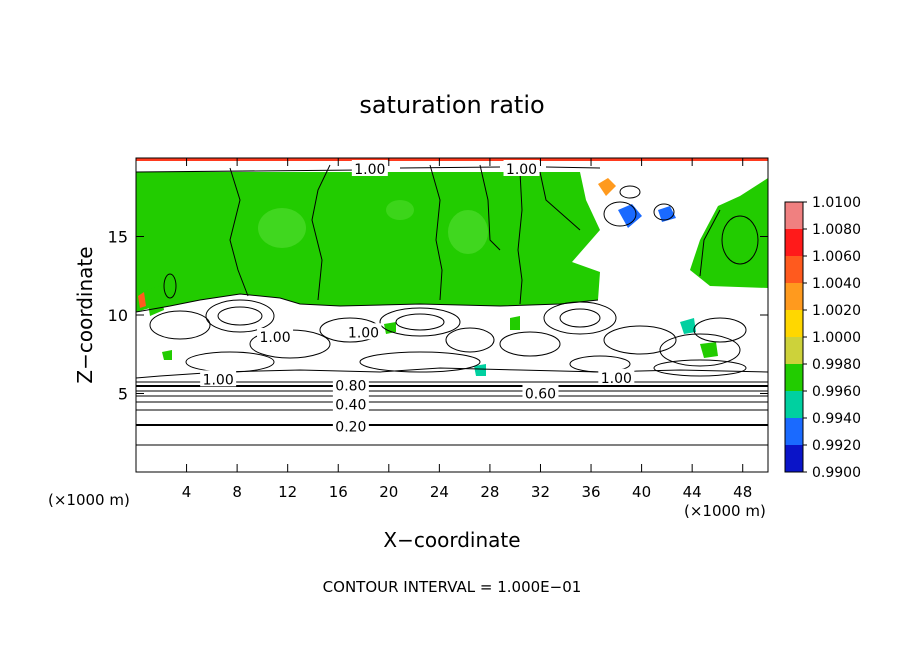  I want to click on contour-label: 0.20, so click(350, 427).